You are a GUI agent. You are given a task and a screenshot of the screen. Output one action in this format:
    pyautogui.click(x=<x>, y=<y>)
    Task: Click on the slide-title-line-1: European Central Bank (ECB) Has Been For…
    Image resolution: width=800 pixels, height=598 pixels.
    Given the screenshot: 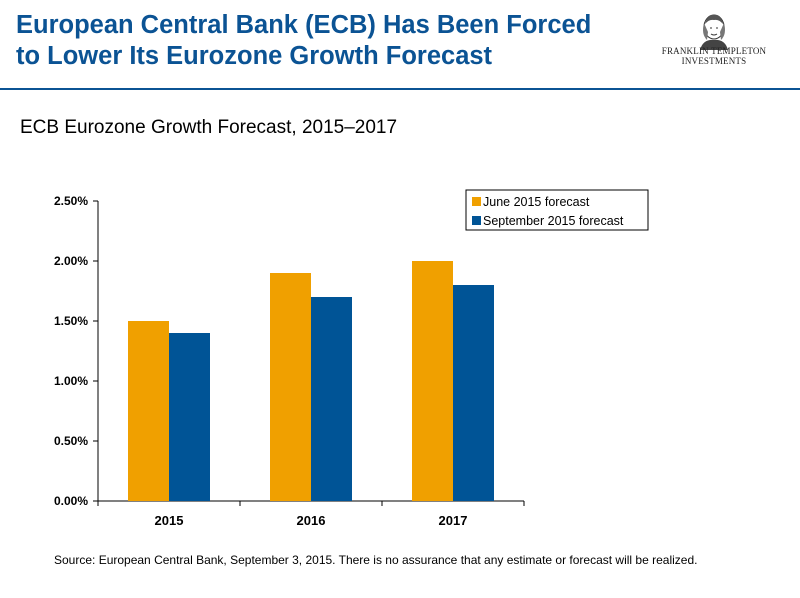 What is the action you would take?
    pyautogui.click(x=304, y=25)
    